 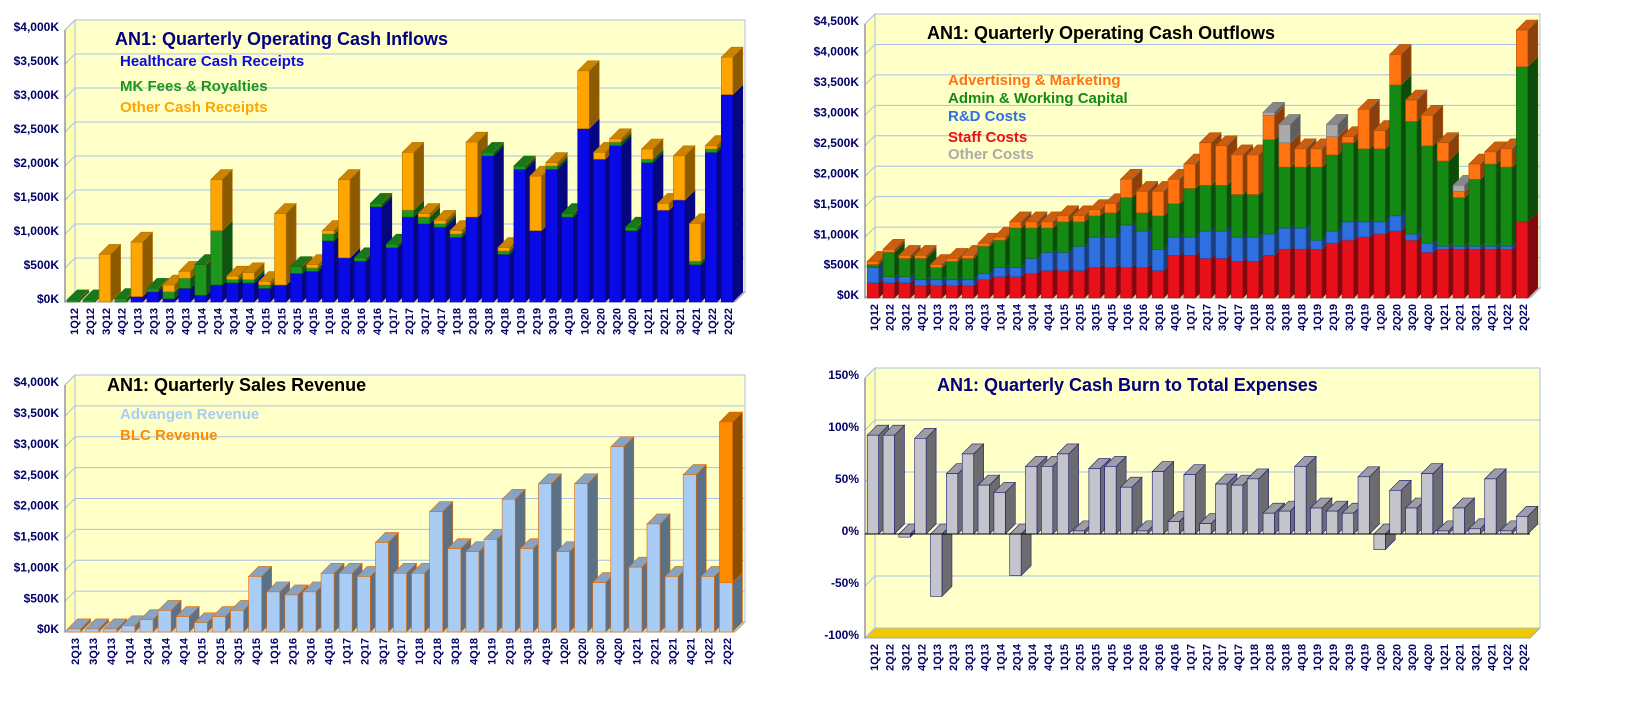 What do you see at coordinates (922, 317) in the screenshot?
I see `x-tick-label: 4Q12` at bounding box center [922, 317].